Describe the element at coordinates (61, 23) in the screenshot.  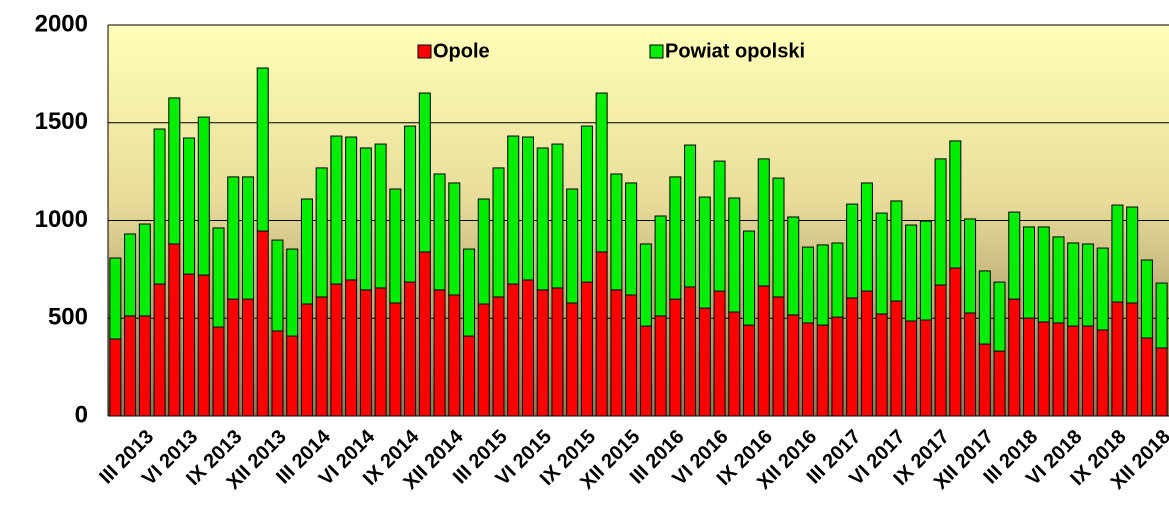
I see `y-tick-label: 2000` at that location.